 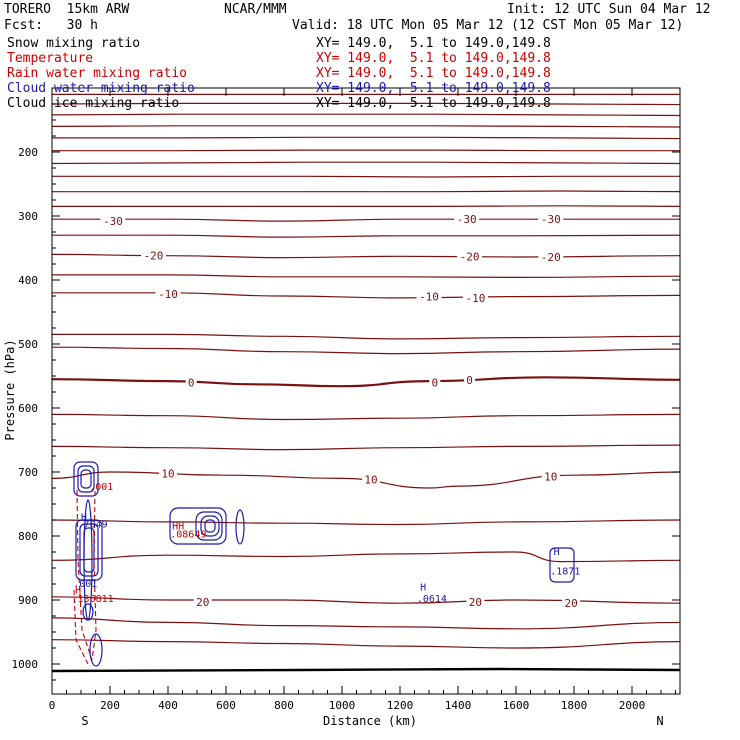 What do you see at coordinates (226, 705) in the screenshot?
I see `x-tick-label: 600` at bounding box center [226, 705].